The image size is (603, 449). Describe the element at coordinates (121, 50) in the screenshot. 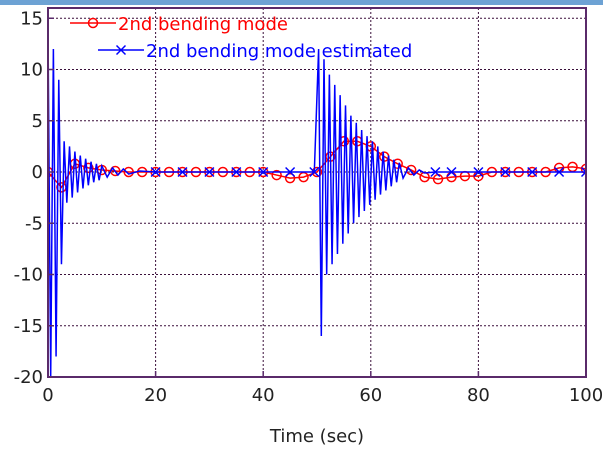

I see `legend-marker-2nd-bending-mode-estimated` at that location.